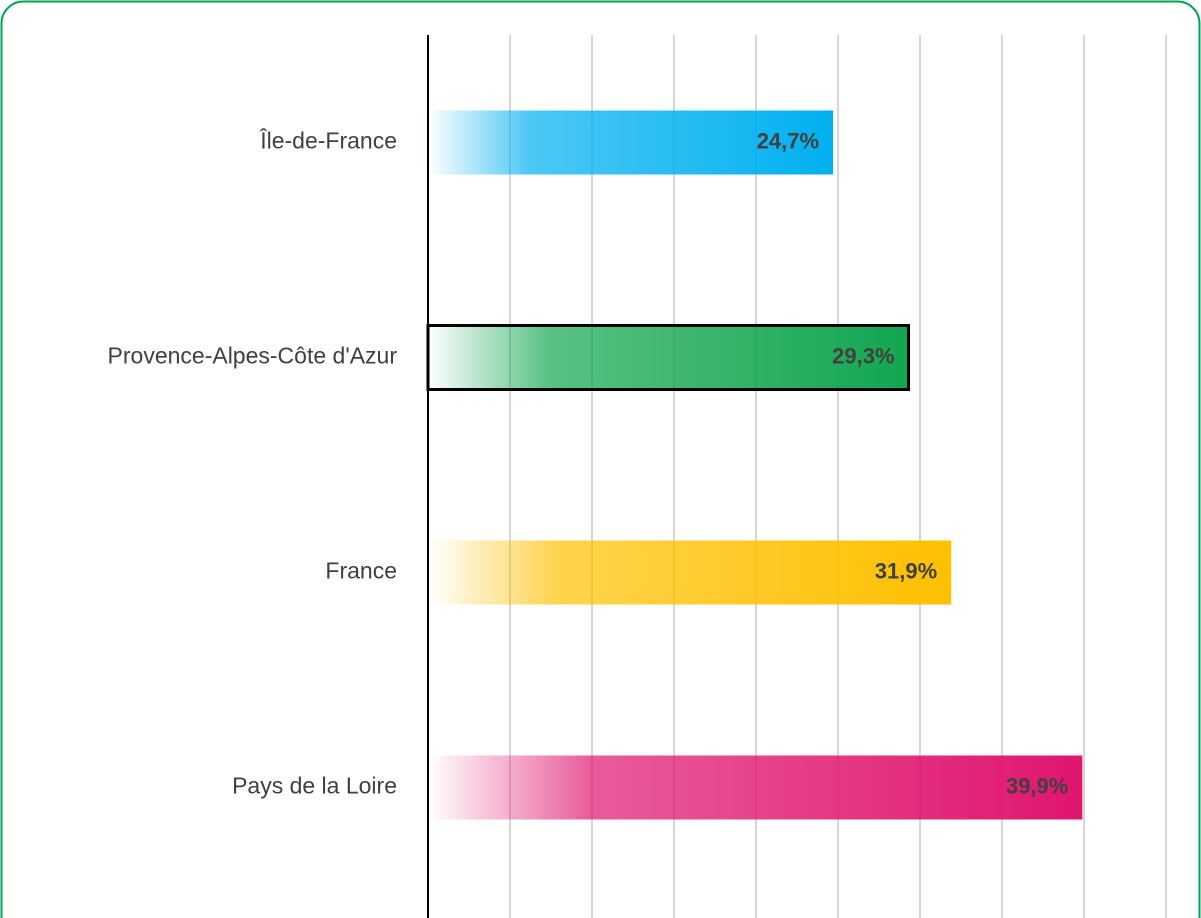 The height and width of the screenshot is (918, 1201). I want to click on value-label: 31,9%, so click(906, 570).